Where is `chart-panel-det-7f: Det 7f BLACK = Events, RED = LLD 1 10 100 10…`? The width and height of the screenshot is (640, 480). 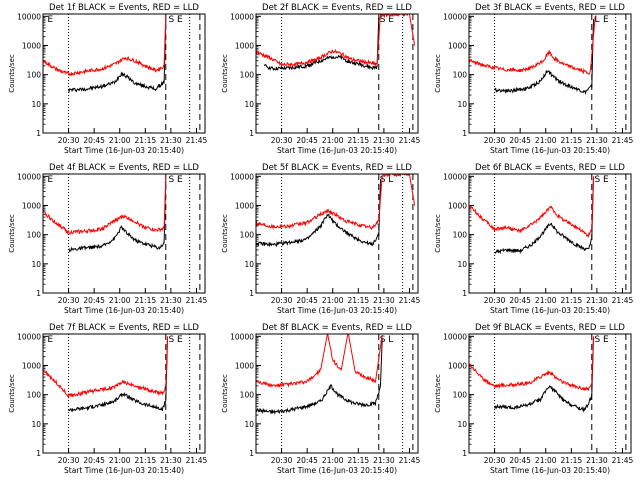
chart-panel-det-7f: Det 7f BLACK = Events, RED = LLD 1 10 100 10… is located at coordinates (106, 400).